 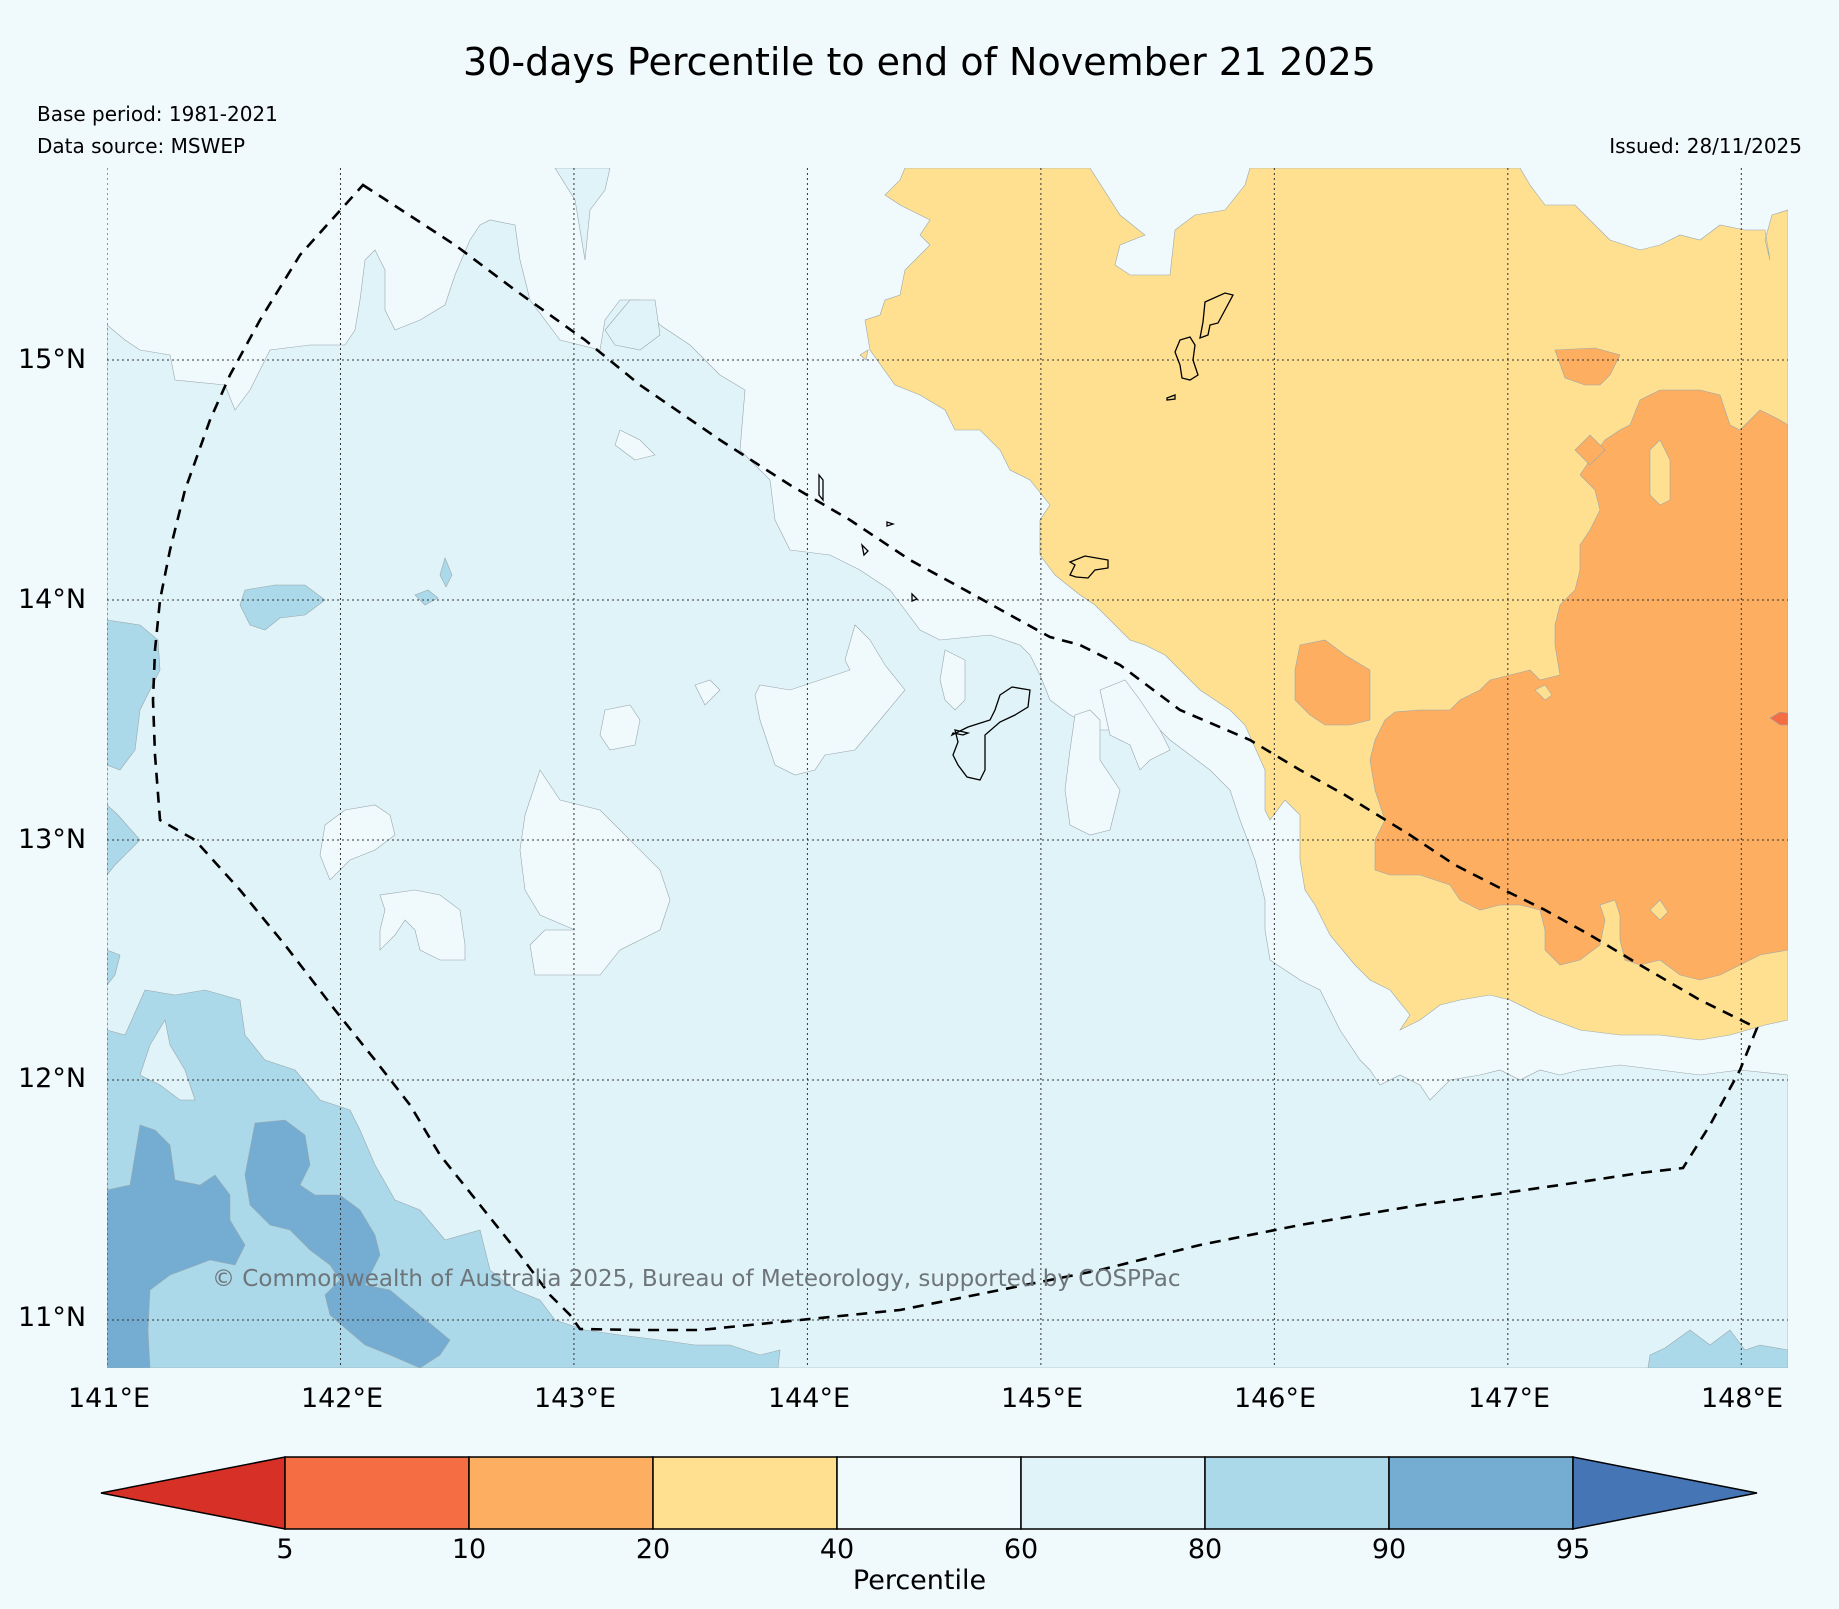 I want to click on rota-island, so click(x=1088, y=567).